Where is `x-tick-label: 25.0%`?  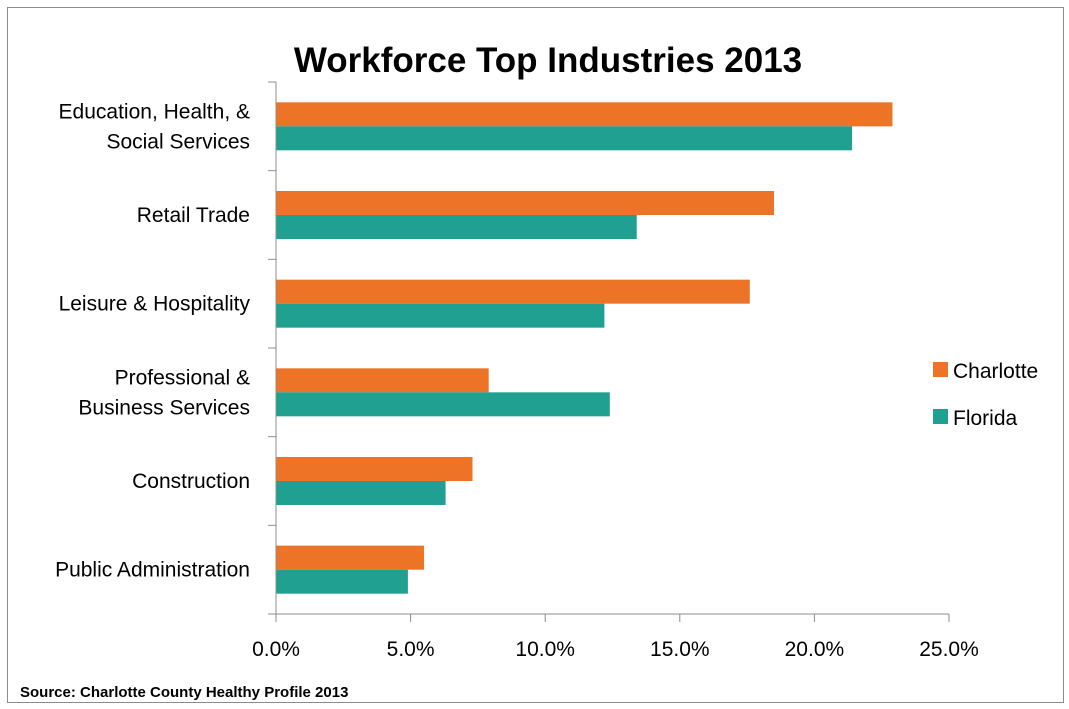
x-tick-label: 25.0% is located at coordinates (949, 649).